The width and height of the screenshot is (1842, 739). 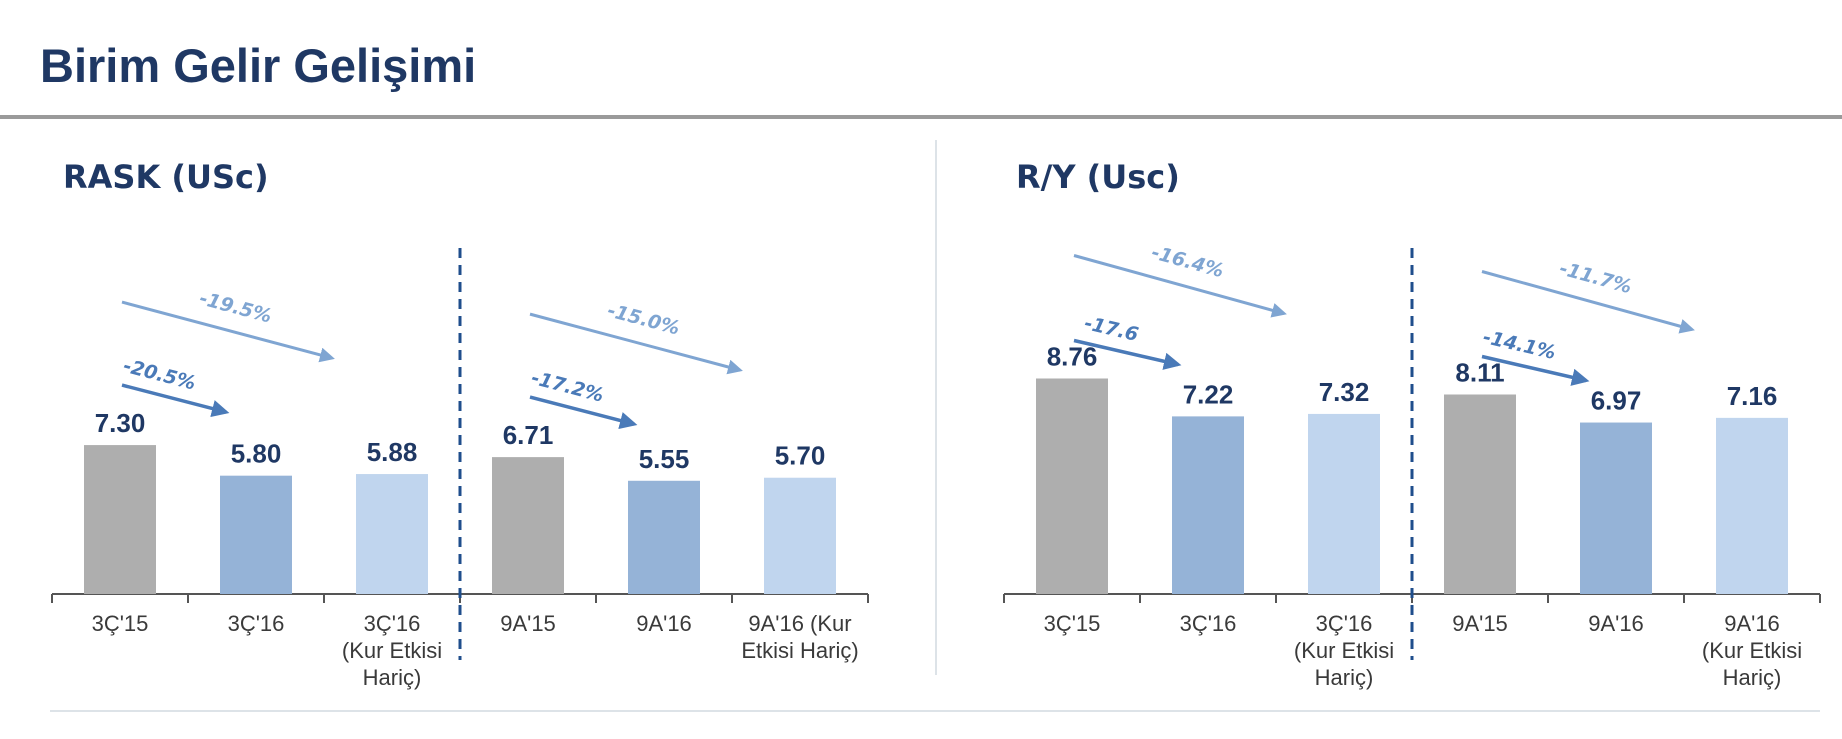 What do you see at coordinates (799, 650) in the screenshot?
I see `tick-label: Etkisi Hariç)` at bounding box center [799, 650].